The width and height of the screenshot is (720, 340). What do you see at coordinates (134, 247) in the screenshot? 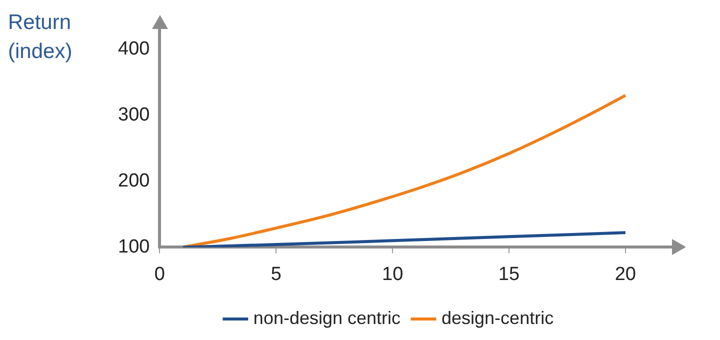
I see `y-tick-label: 100` at bounding box center [134, 247].